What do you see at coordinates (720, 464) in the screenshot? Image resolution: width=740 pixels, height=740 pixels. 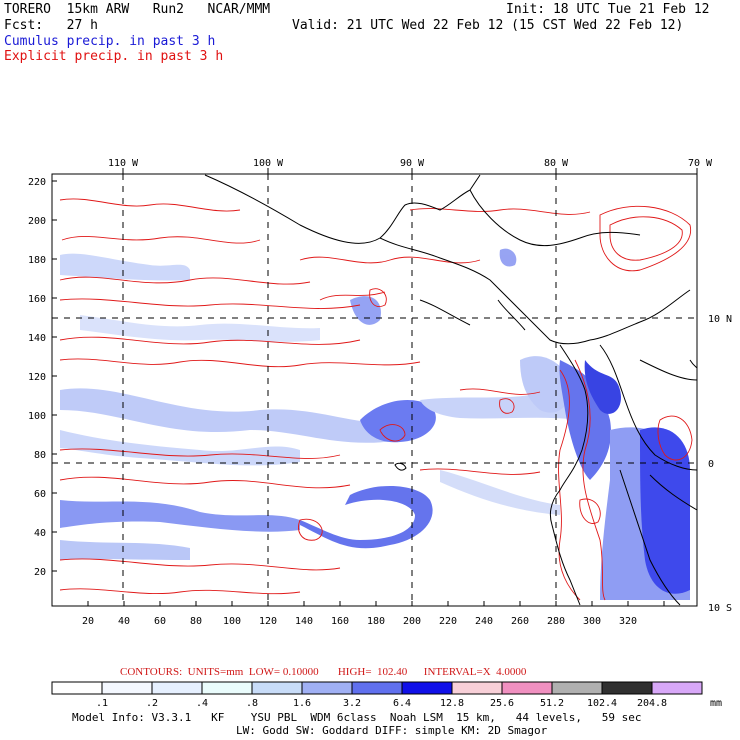 I see `lat-labels: 10 N 0 10 S` at bounding box center [720, 464].